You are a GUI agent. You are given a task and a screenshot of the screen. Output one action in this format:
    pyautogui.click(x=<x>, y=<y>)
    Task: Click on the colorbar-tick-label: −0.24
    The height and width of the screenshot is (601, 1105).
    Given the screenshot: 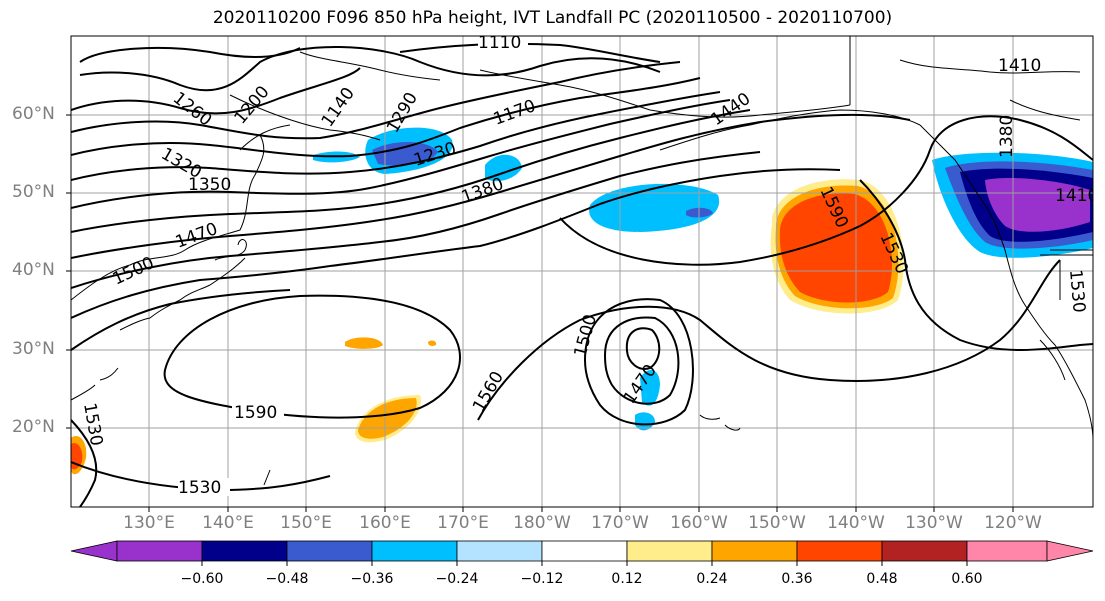 What is the action you would take?
    pyautogui.click(x=457, y=579)
    